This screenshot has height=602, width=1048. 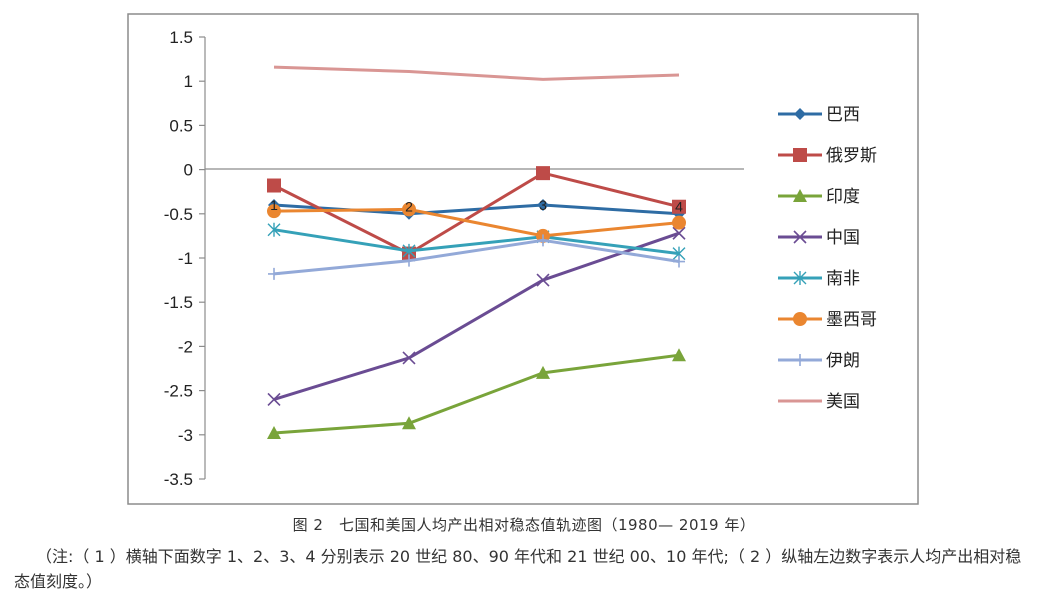 What do you see at coordinates (843, 279) in the screenshot?
I see `legend-label: 南非` at bounding box center [843, 279].